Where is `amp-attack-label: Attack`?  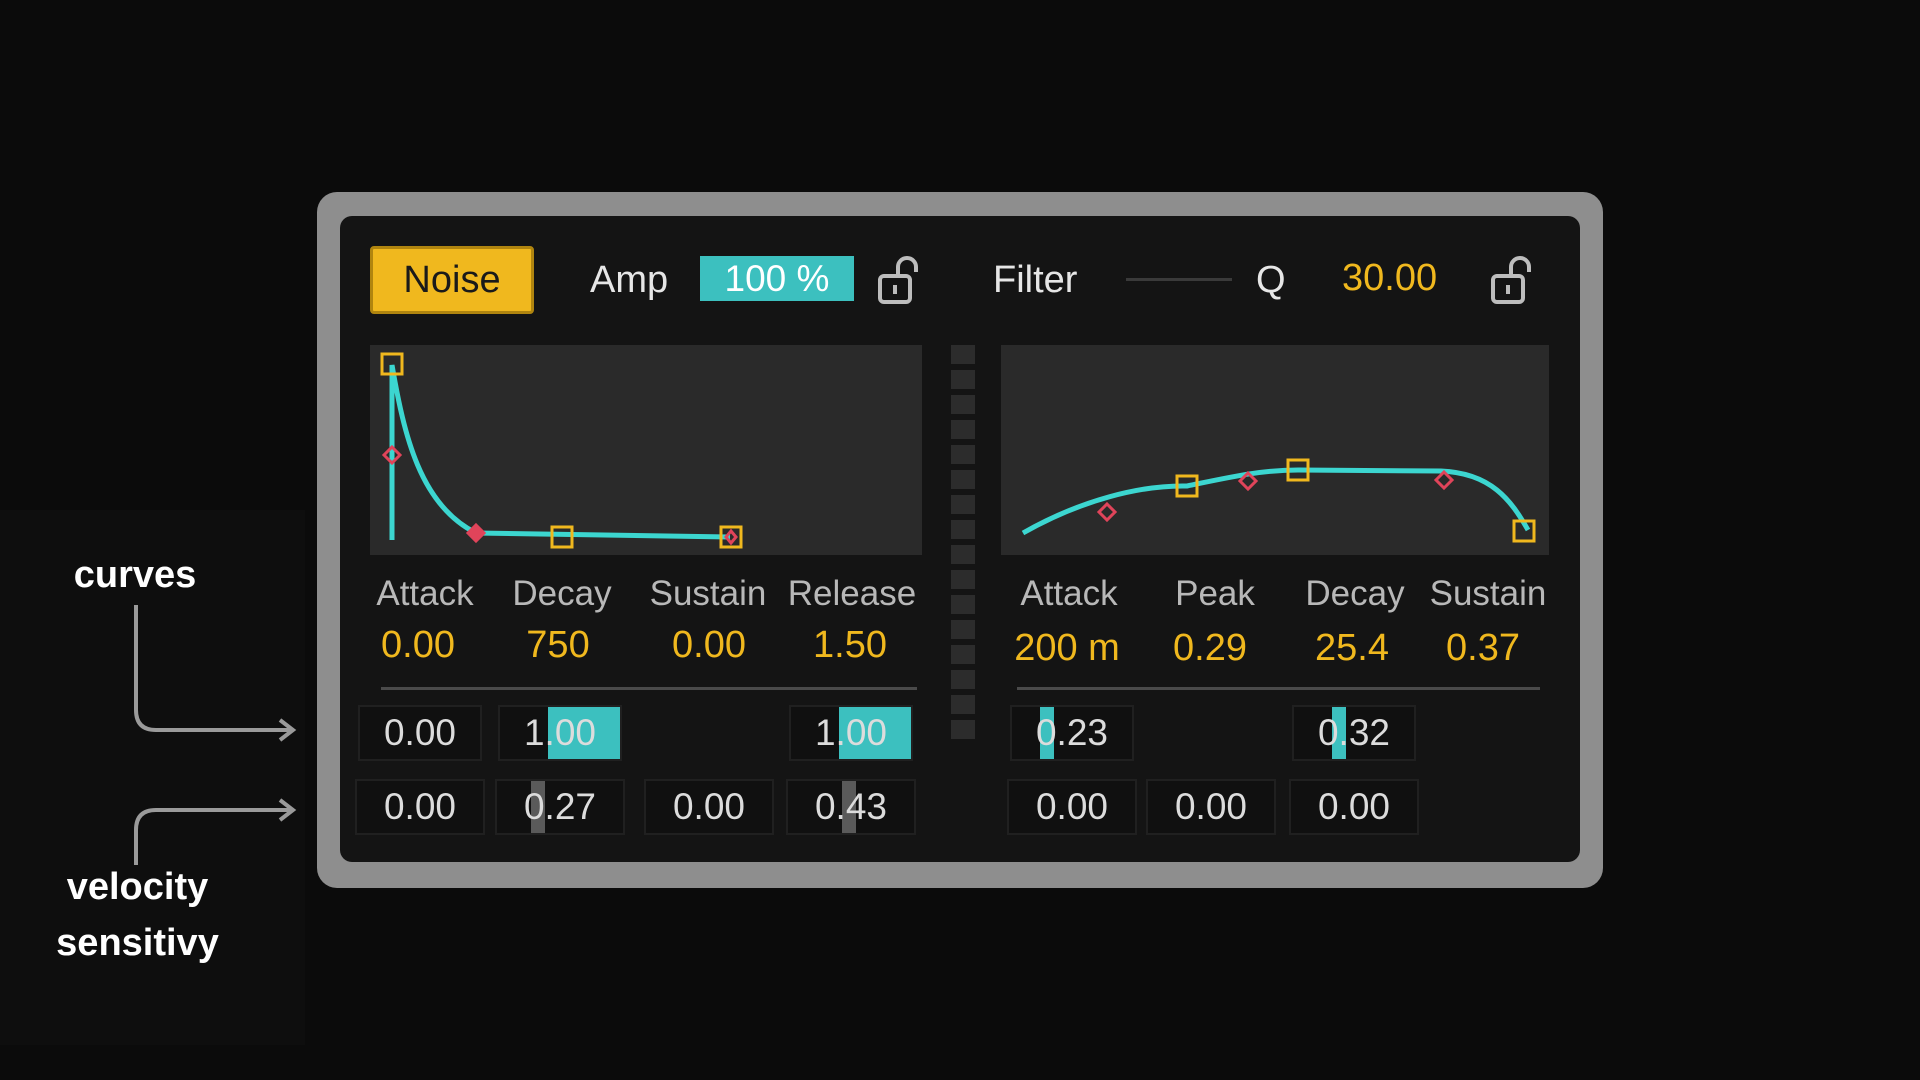
amp-attack-label: Attack is located at coordinates (425, 593).